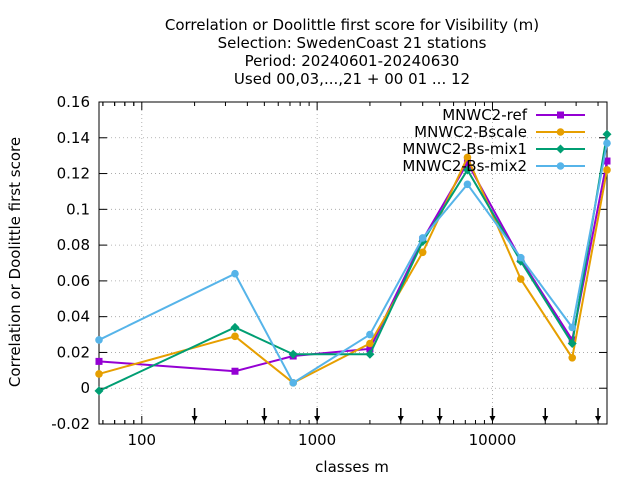 Image resolution: width=640 pixels, height=480 pixels. What do you see at coordinates (73, 102) in the screenshot?
I see `y-tick-label: 0.16` at bounding box center [73, 102].